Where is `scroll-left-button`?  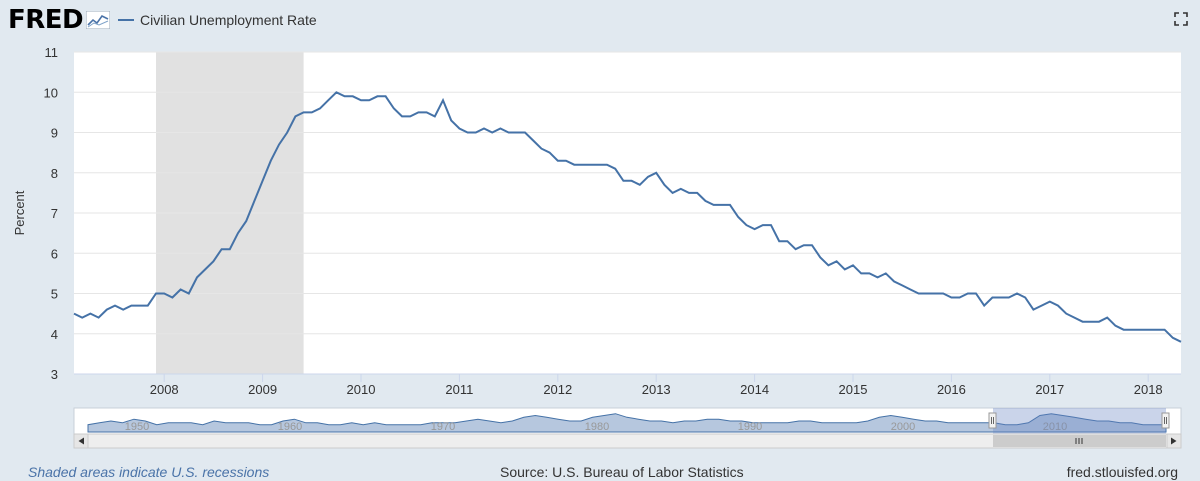 scroll-left-button is located at coordinates (81, 441).